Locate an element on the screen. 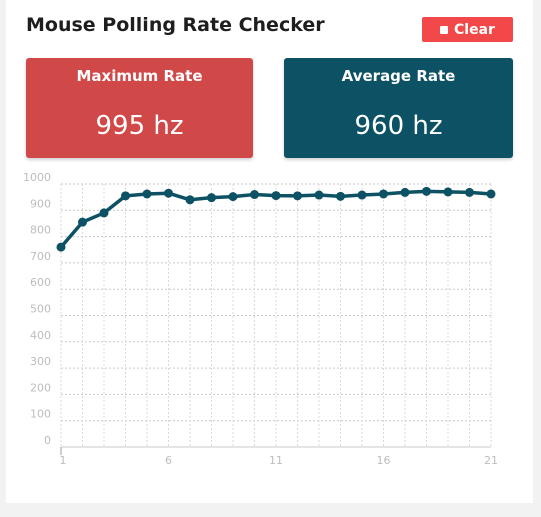 This screenshot has width=541, height=517. average-rate-label: Average Rate is located at coordinates (398, 76).